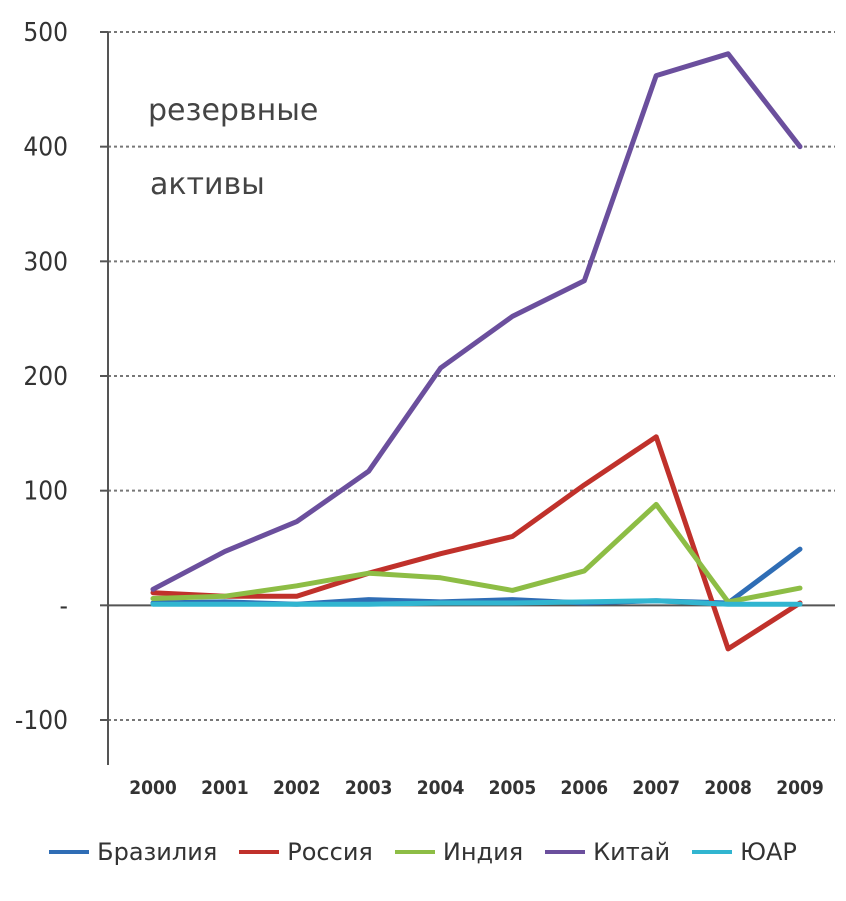 This screenshot has height=901, width=846. Describe the element at coordinates (41, 721) in the screenshot. I see `y-tick-label: -100` at that location.